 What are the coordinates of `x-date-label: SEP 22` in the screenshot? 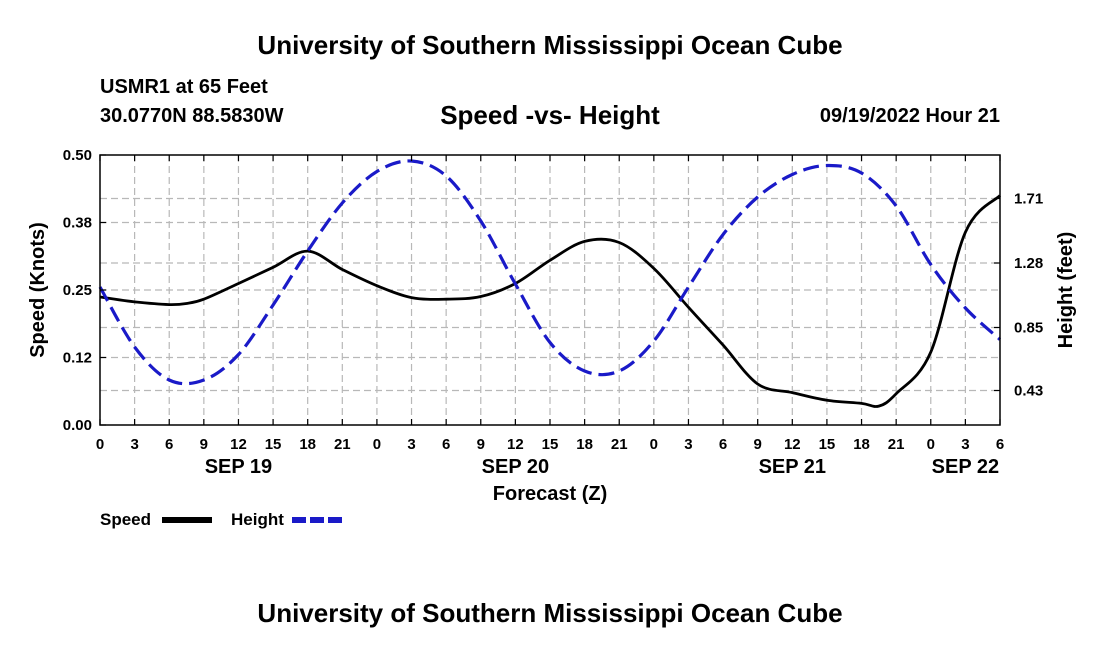 It's located at (965, 467).